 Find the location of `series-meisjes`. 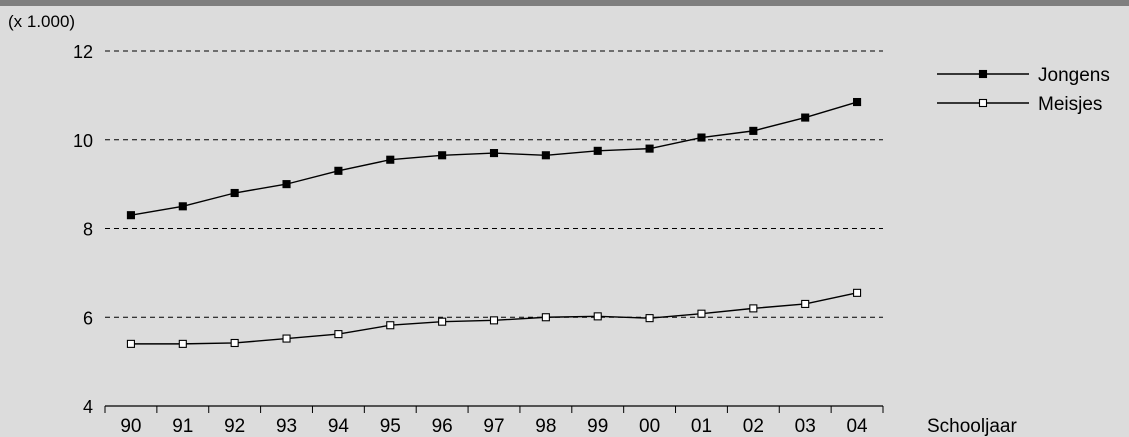

series-meisjes is located at coordinates (494, 318).